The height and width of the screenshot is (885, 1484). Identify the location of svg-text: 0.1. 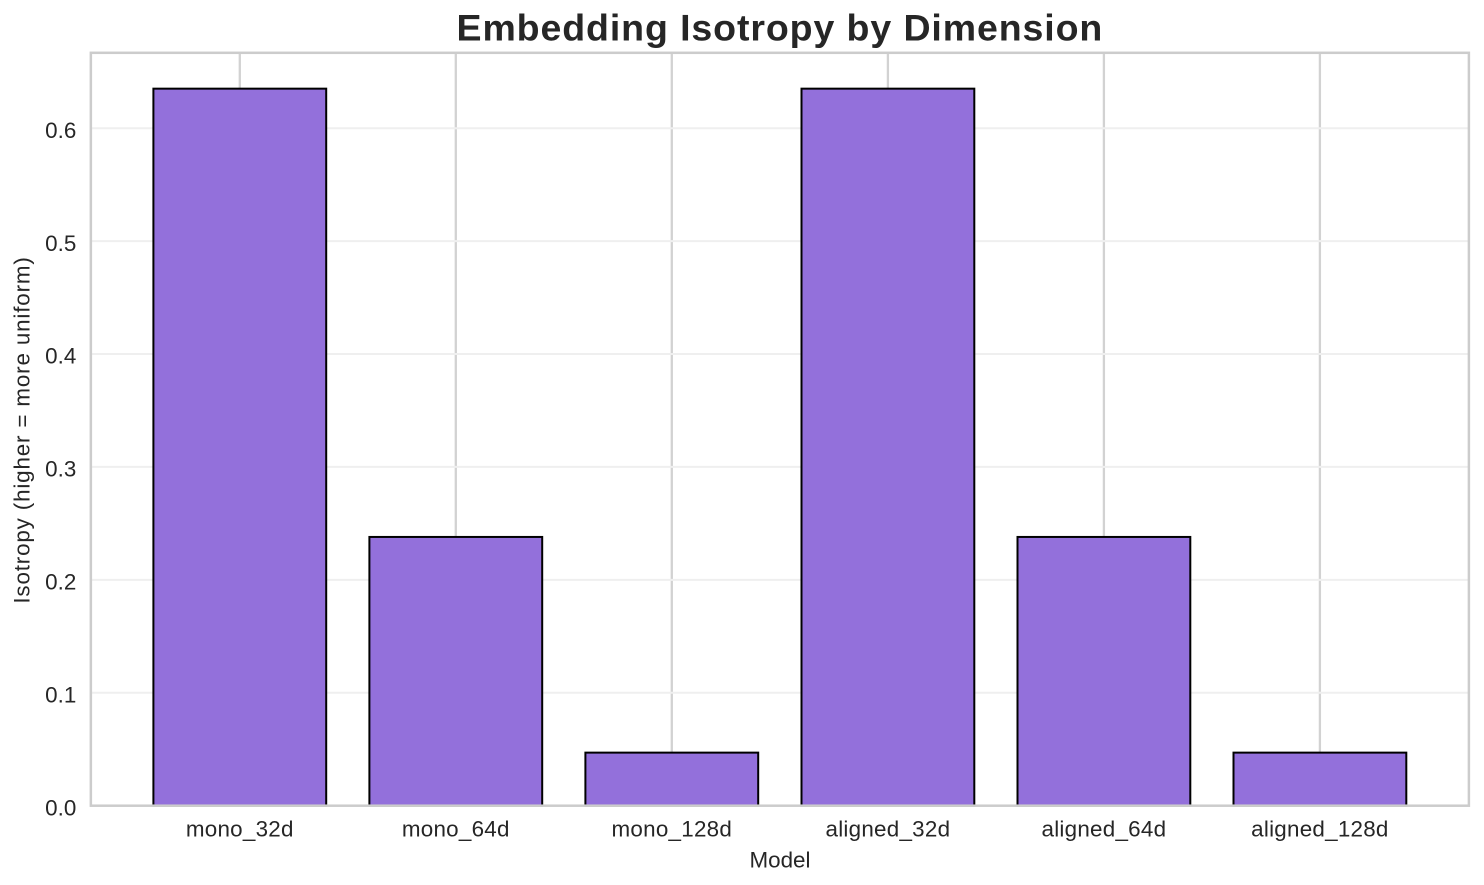
(60, 695).